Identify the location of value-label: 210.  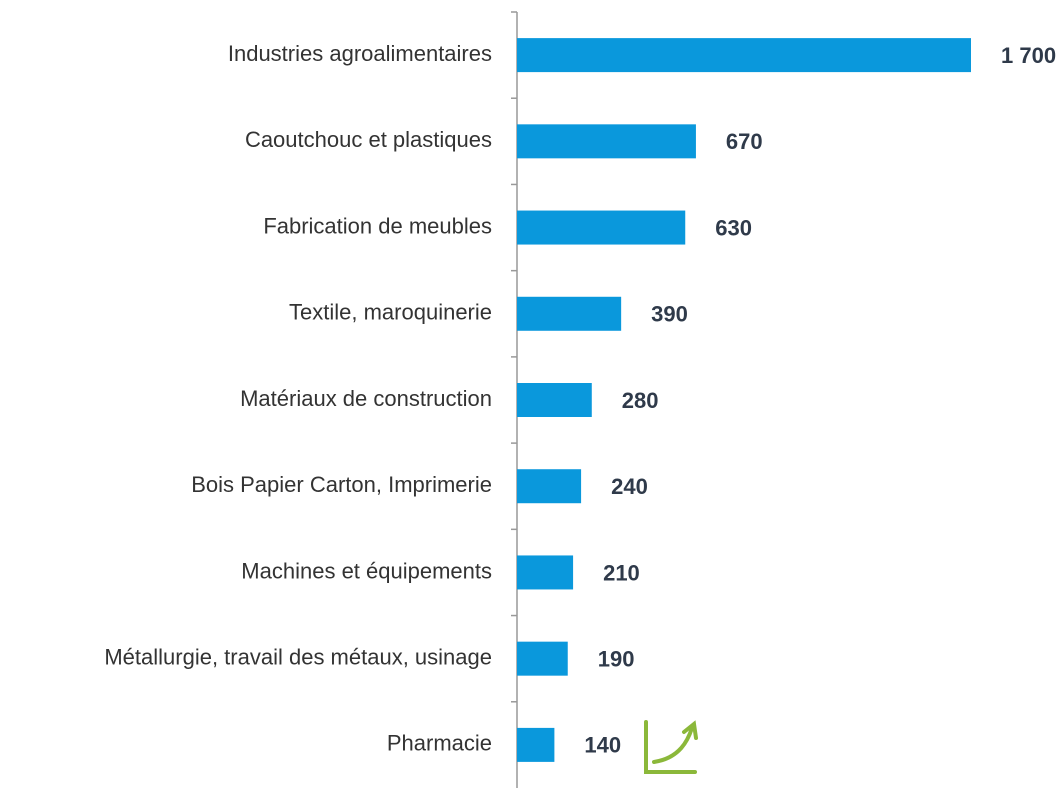
(621, 572).